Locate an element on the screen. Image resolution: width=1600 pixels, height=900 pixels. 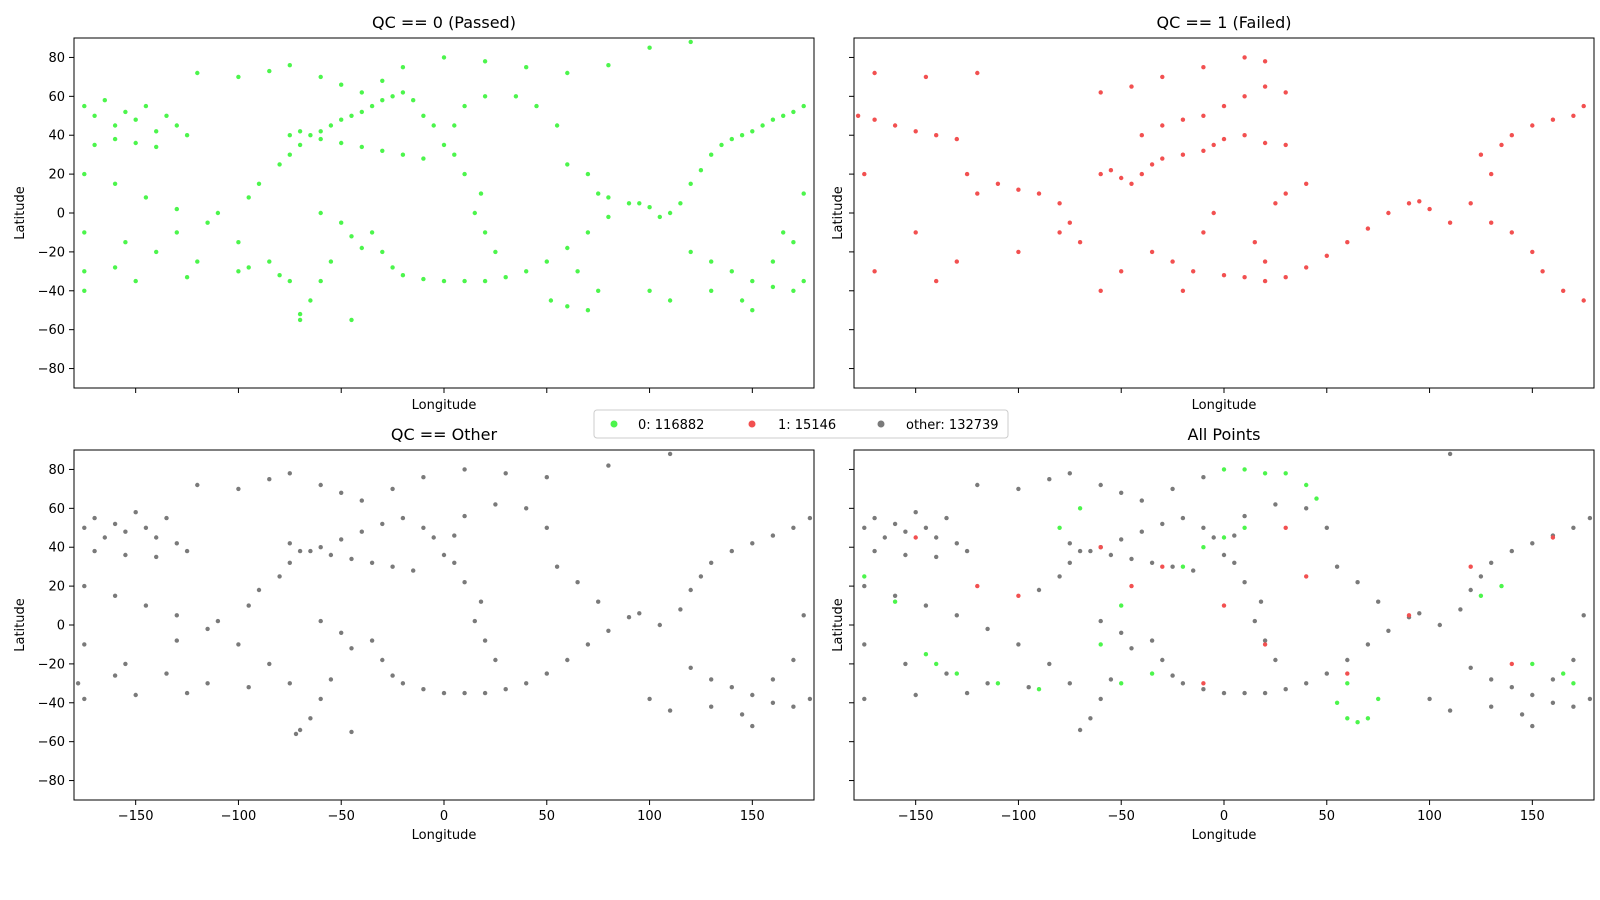
legend: 0: 116882 1: 15146 other: 132739 is located at coordinates (801, 424).